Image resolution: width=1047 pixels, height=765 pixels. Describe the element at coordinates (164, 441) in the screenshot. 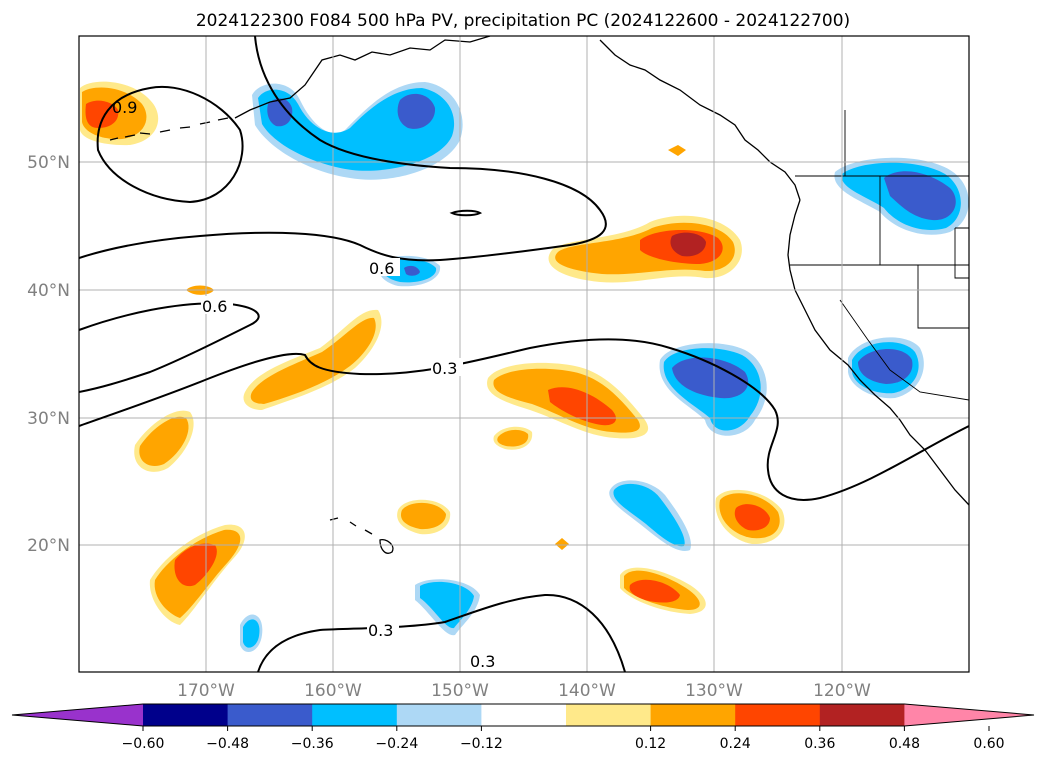

I see `precip-blob-west-positive` at that location.